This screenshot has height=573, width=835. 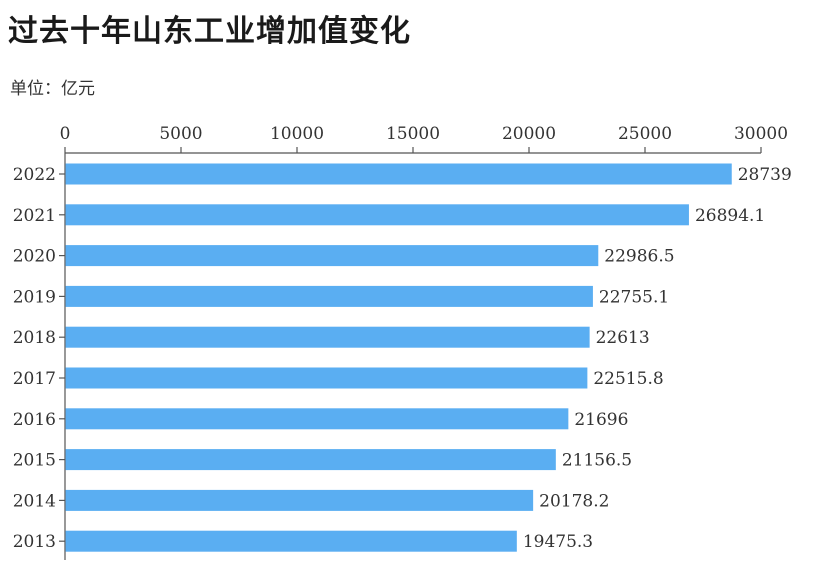 What do you see at coordinates (601, 420) in the screenshot?
I see `bar-value-label: 21696` at bounding box center [601, 420].